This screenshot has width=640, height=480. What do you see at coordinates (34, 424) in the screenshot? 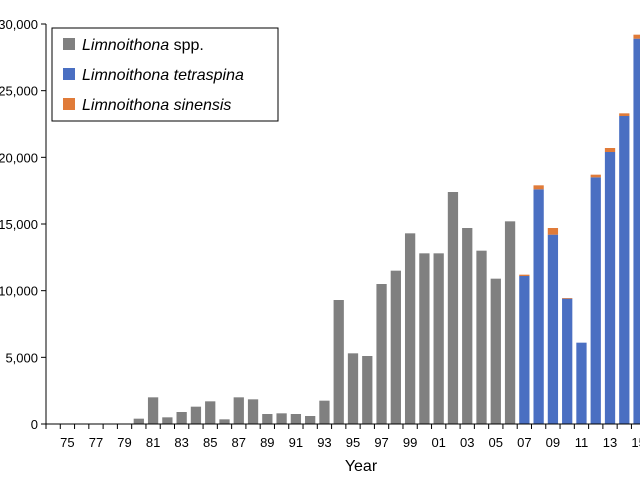
I see `y-tick-label: 0` at bounding box center [34, 424].